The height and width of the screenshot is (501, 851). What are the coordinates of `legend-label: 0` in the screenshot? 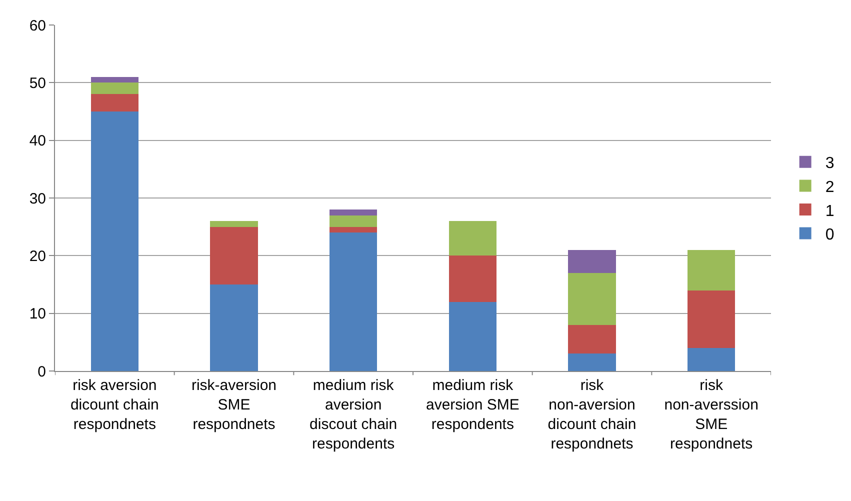 It's located at (829, 235).